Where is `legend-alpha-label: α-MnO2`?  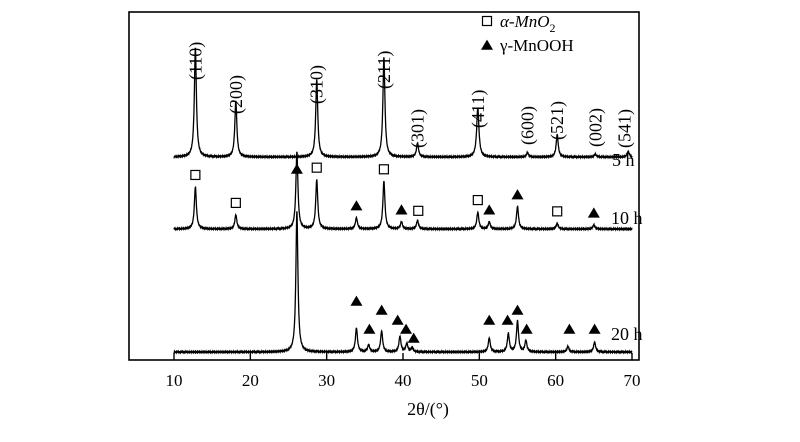
legend-alpha-label: α-MnO2 is located at coordinates (528, 23).